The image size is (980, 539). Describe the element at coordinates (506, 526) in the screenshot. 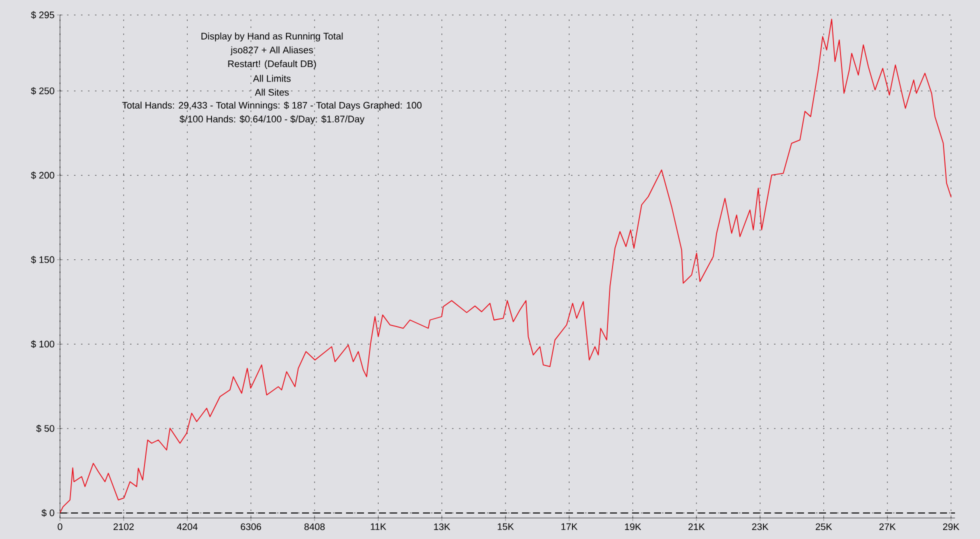

I see `x-tick-label: 15K` at that location.